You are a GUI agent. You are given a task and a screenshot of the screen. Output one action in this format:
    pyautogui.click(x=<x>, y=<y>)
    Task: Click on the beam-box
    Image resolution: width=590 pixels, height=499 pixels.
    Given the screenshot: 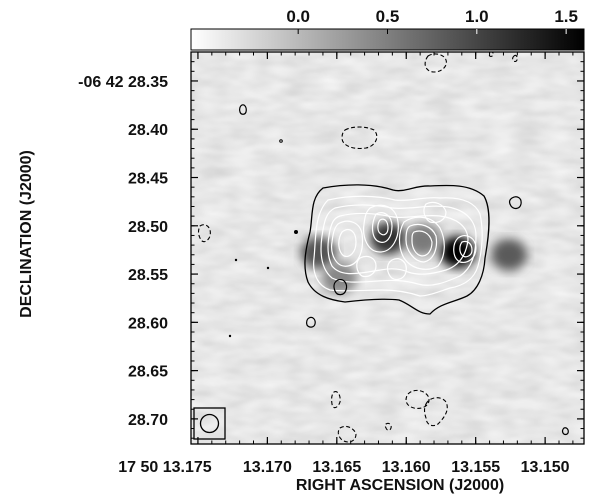 What is the action you would take?
    pyautogui.click(x=209, y=423)
    